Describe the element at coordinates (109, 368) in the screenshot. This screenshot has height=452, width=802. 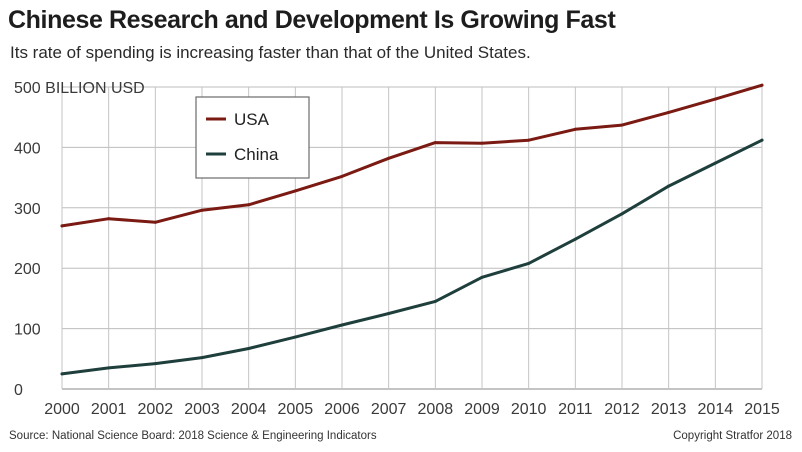
I see `data-point-china-2001` at that location.